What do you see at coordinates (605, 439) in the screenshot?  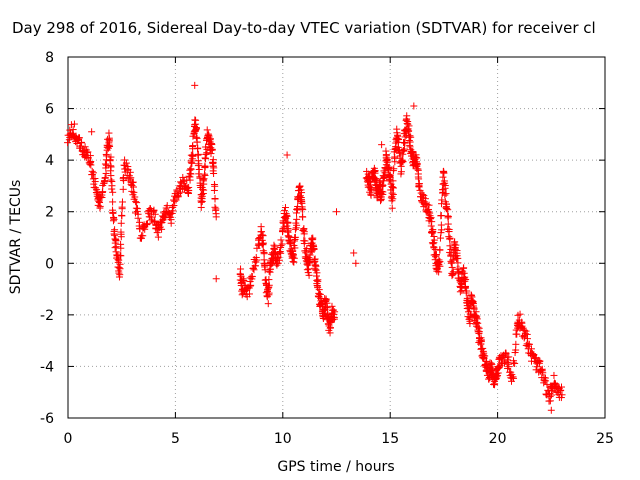 I see `x-tick-label: 25` at bounding box center [605, 439].